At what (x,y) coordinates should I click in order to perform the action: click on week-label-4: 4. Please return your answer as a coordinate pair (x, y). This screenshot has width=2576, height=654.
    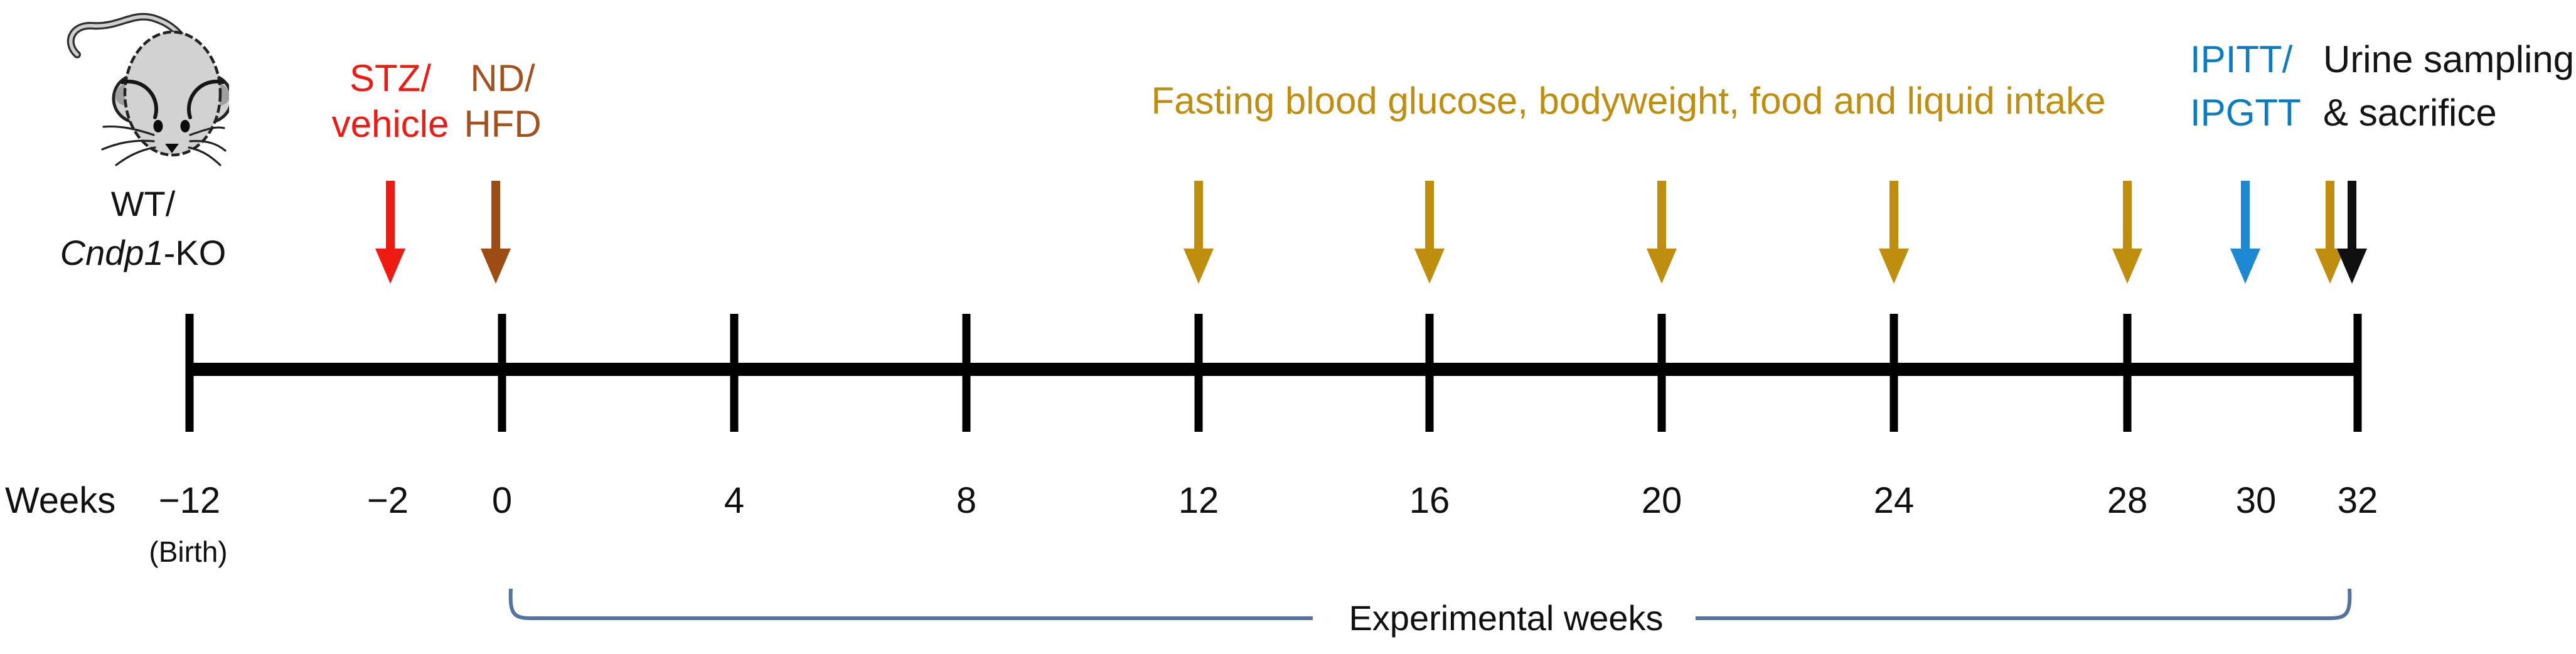
    Looking at the image, I should click on (734, 501).